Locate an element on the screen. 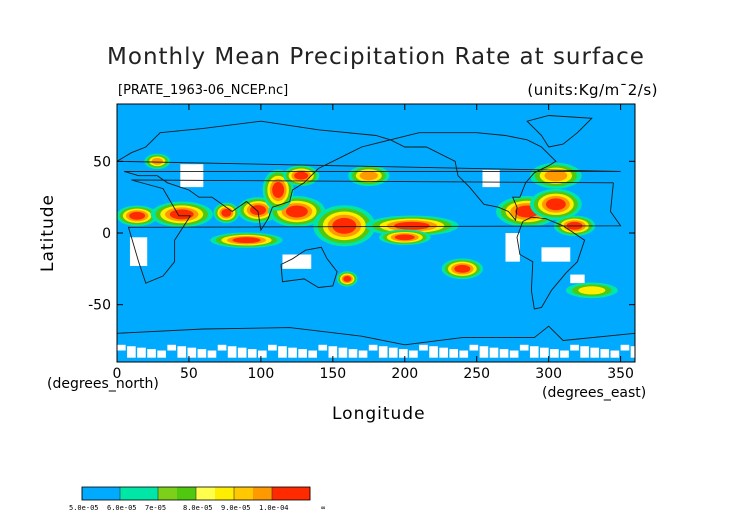 This screenshot has width=752, height=532. units-label: (units:Kg/m¯2/s) is located at coordinates (592, 90).